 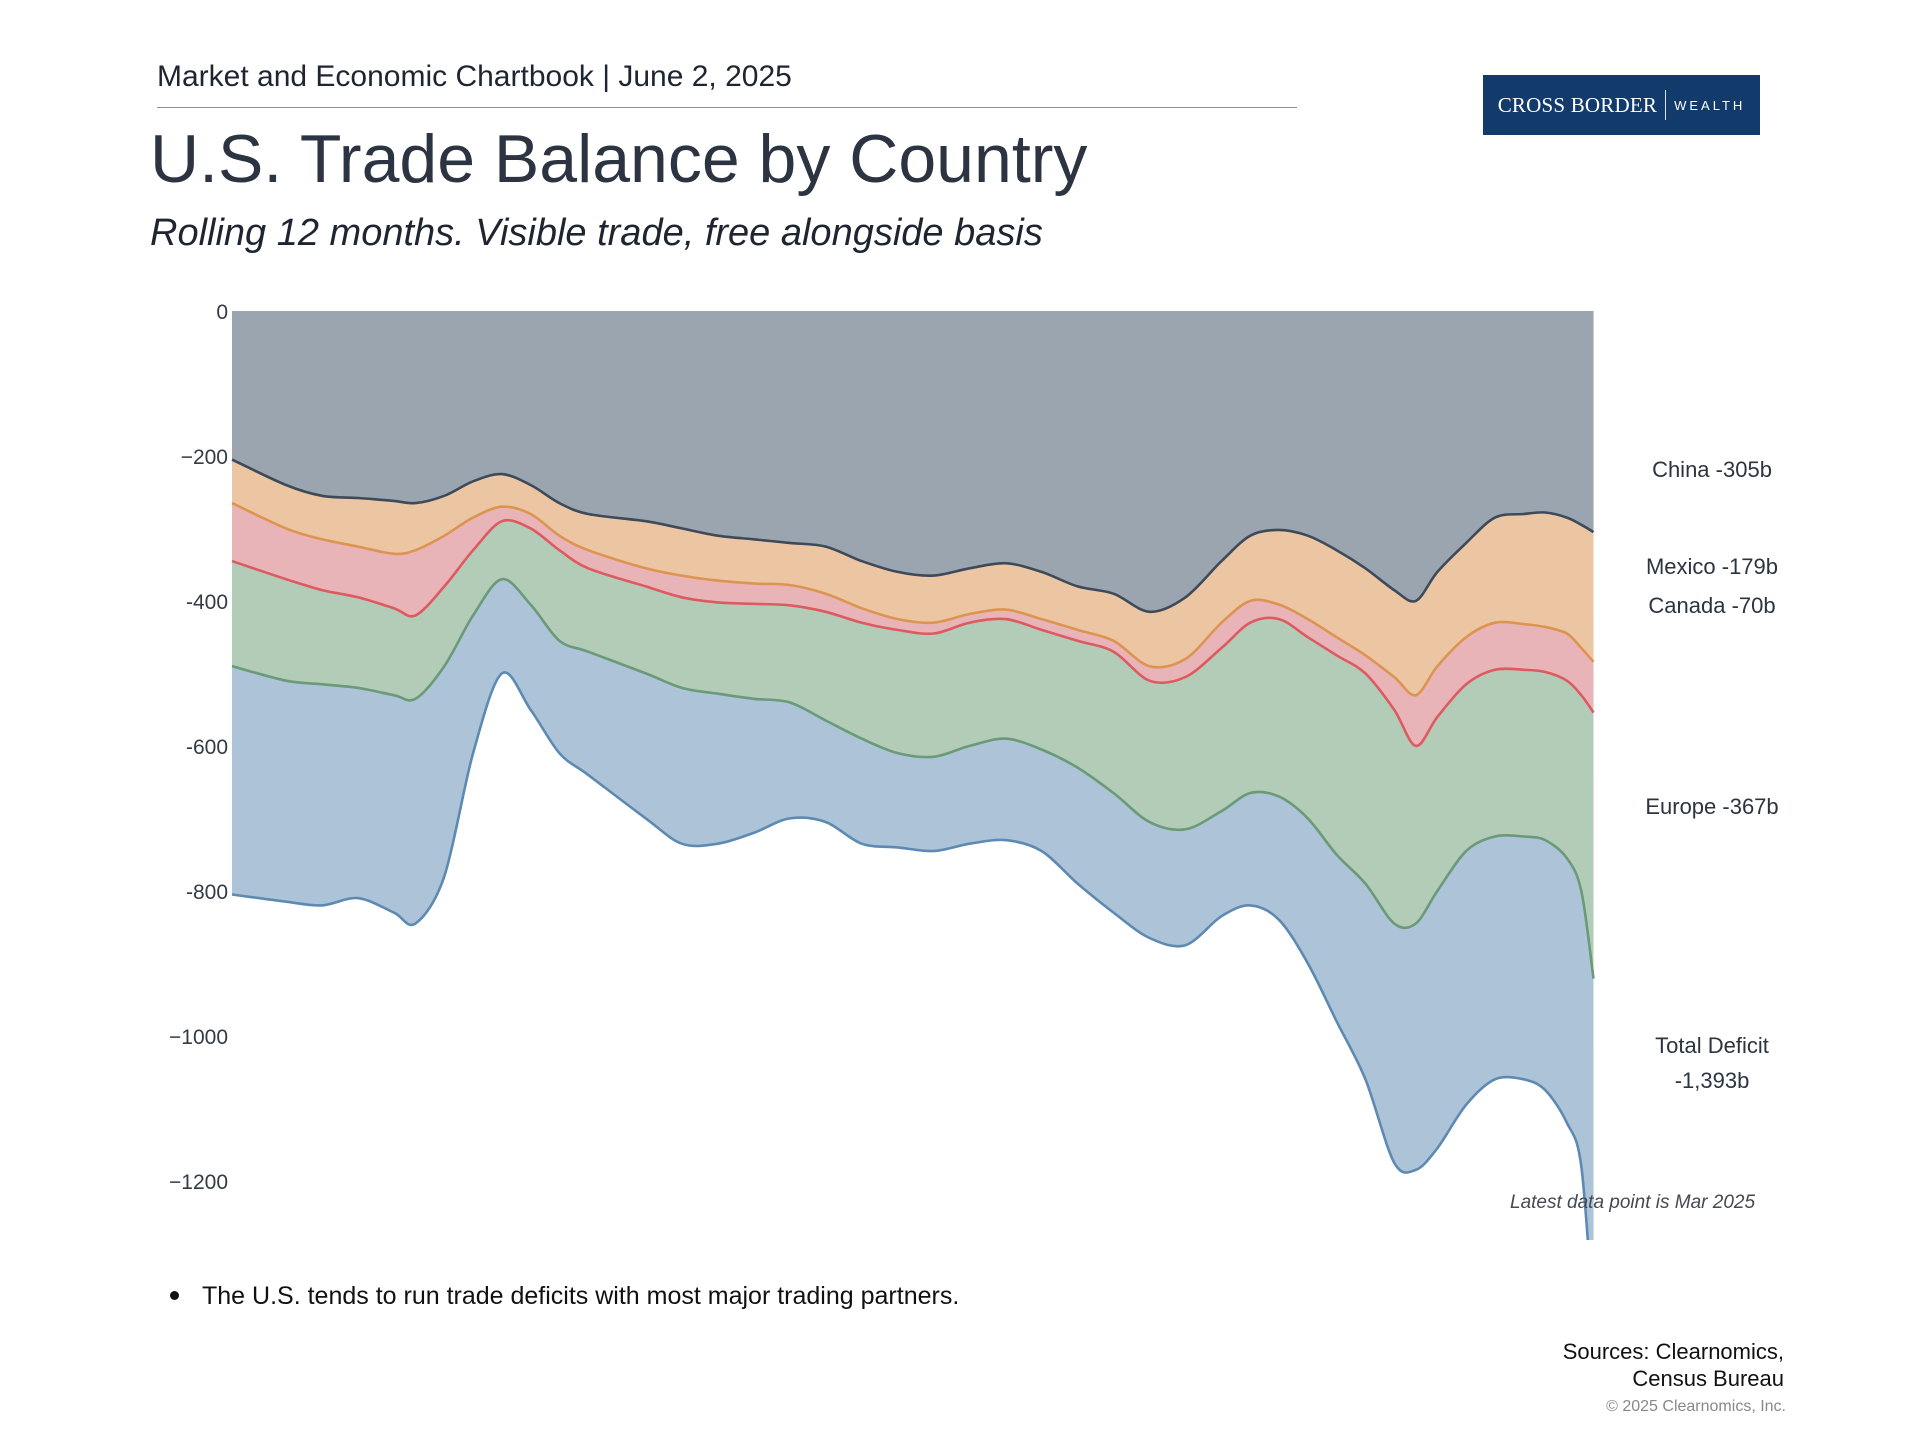 I want to click on area-china, so click(x=913, y=461).